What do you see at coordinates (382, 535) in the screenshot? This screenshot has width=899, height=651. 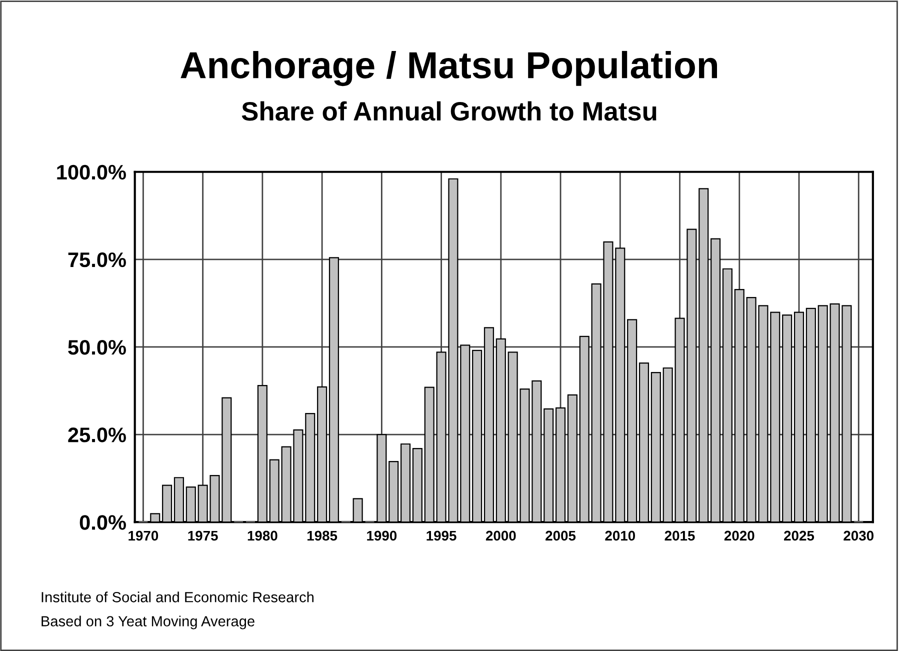 I see `x-tick-label: 1990` at bounding box center [382, 535].